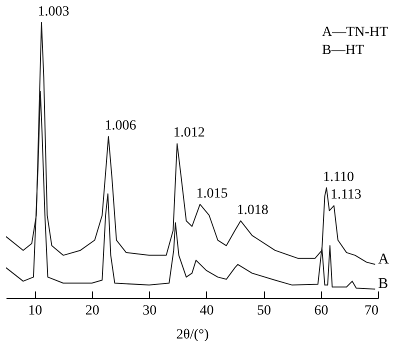 Image resolution: width=400 pixels, height=343 pixels. Describe the element at coordinates (355, 32) in the screenshot. I see `annotation: A—TN-HT` at that location.